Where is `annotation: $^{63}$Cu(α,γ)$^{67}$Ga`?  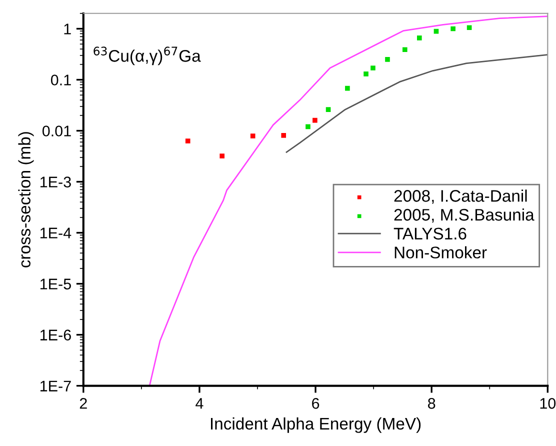
annotation: $^{63}$Cu(α,γ)$^{67}$Ga is located at coordinates (147, 56).